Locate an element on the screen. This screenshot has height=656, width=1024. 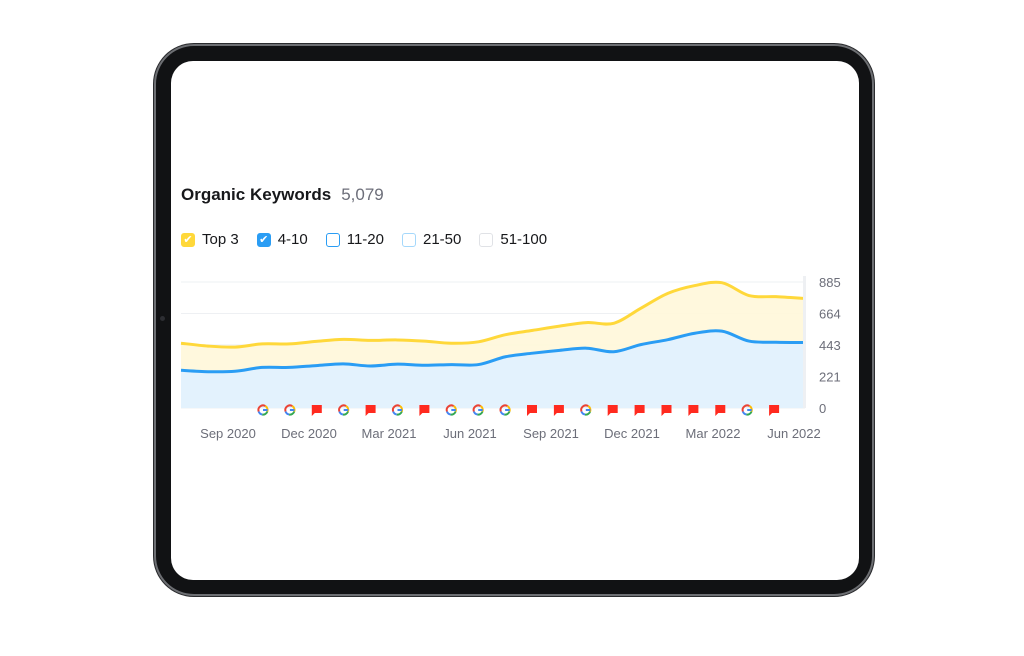
keyword-count: 5,079 is located at coordinates (362, 194).